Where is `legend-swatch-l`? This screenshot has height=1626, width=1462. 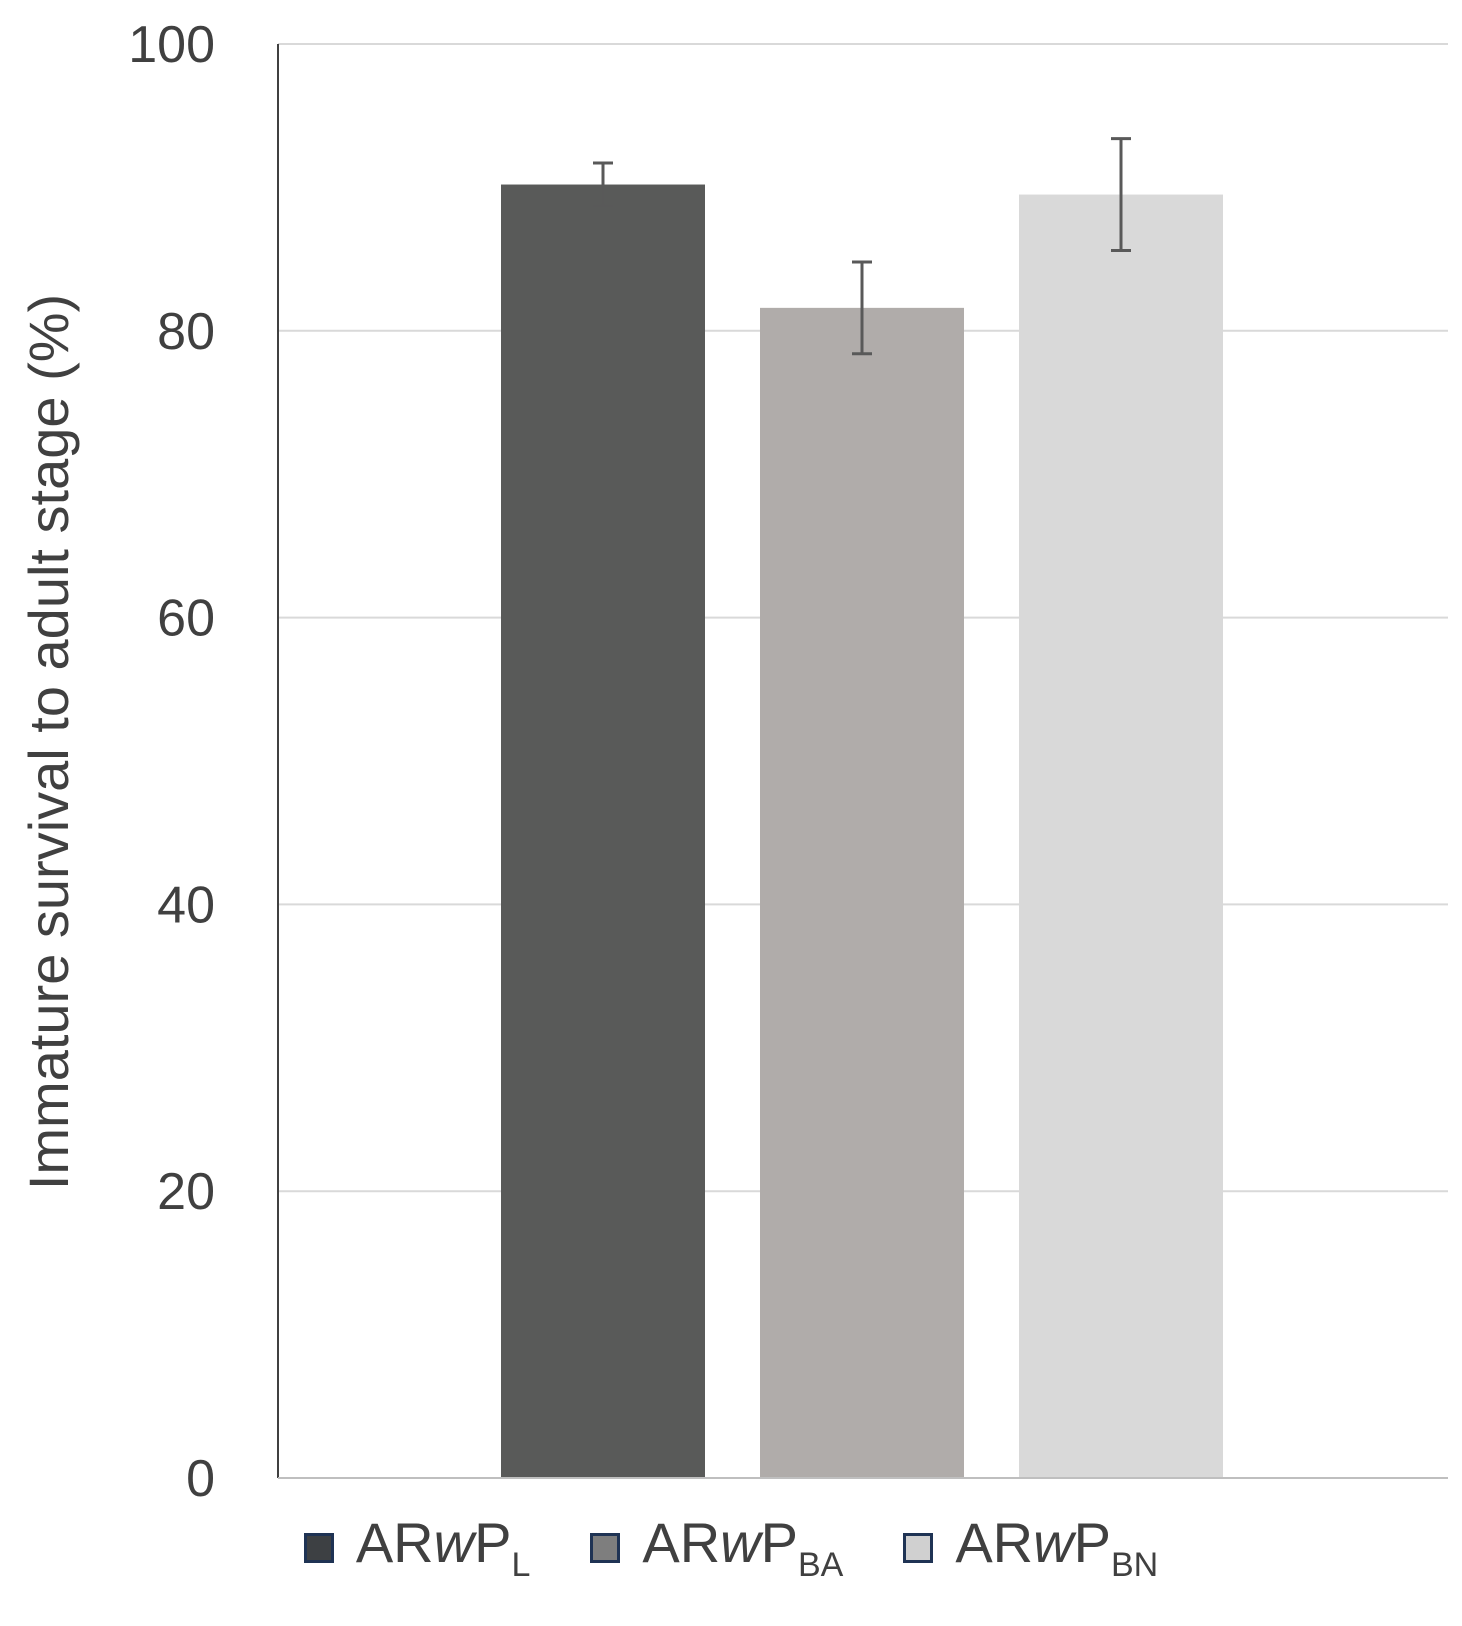 legend-swatch-l is located at coordinates (318, 1547).